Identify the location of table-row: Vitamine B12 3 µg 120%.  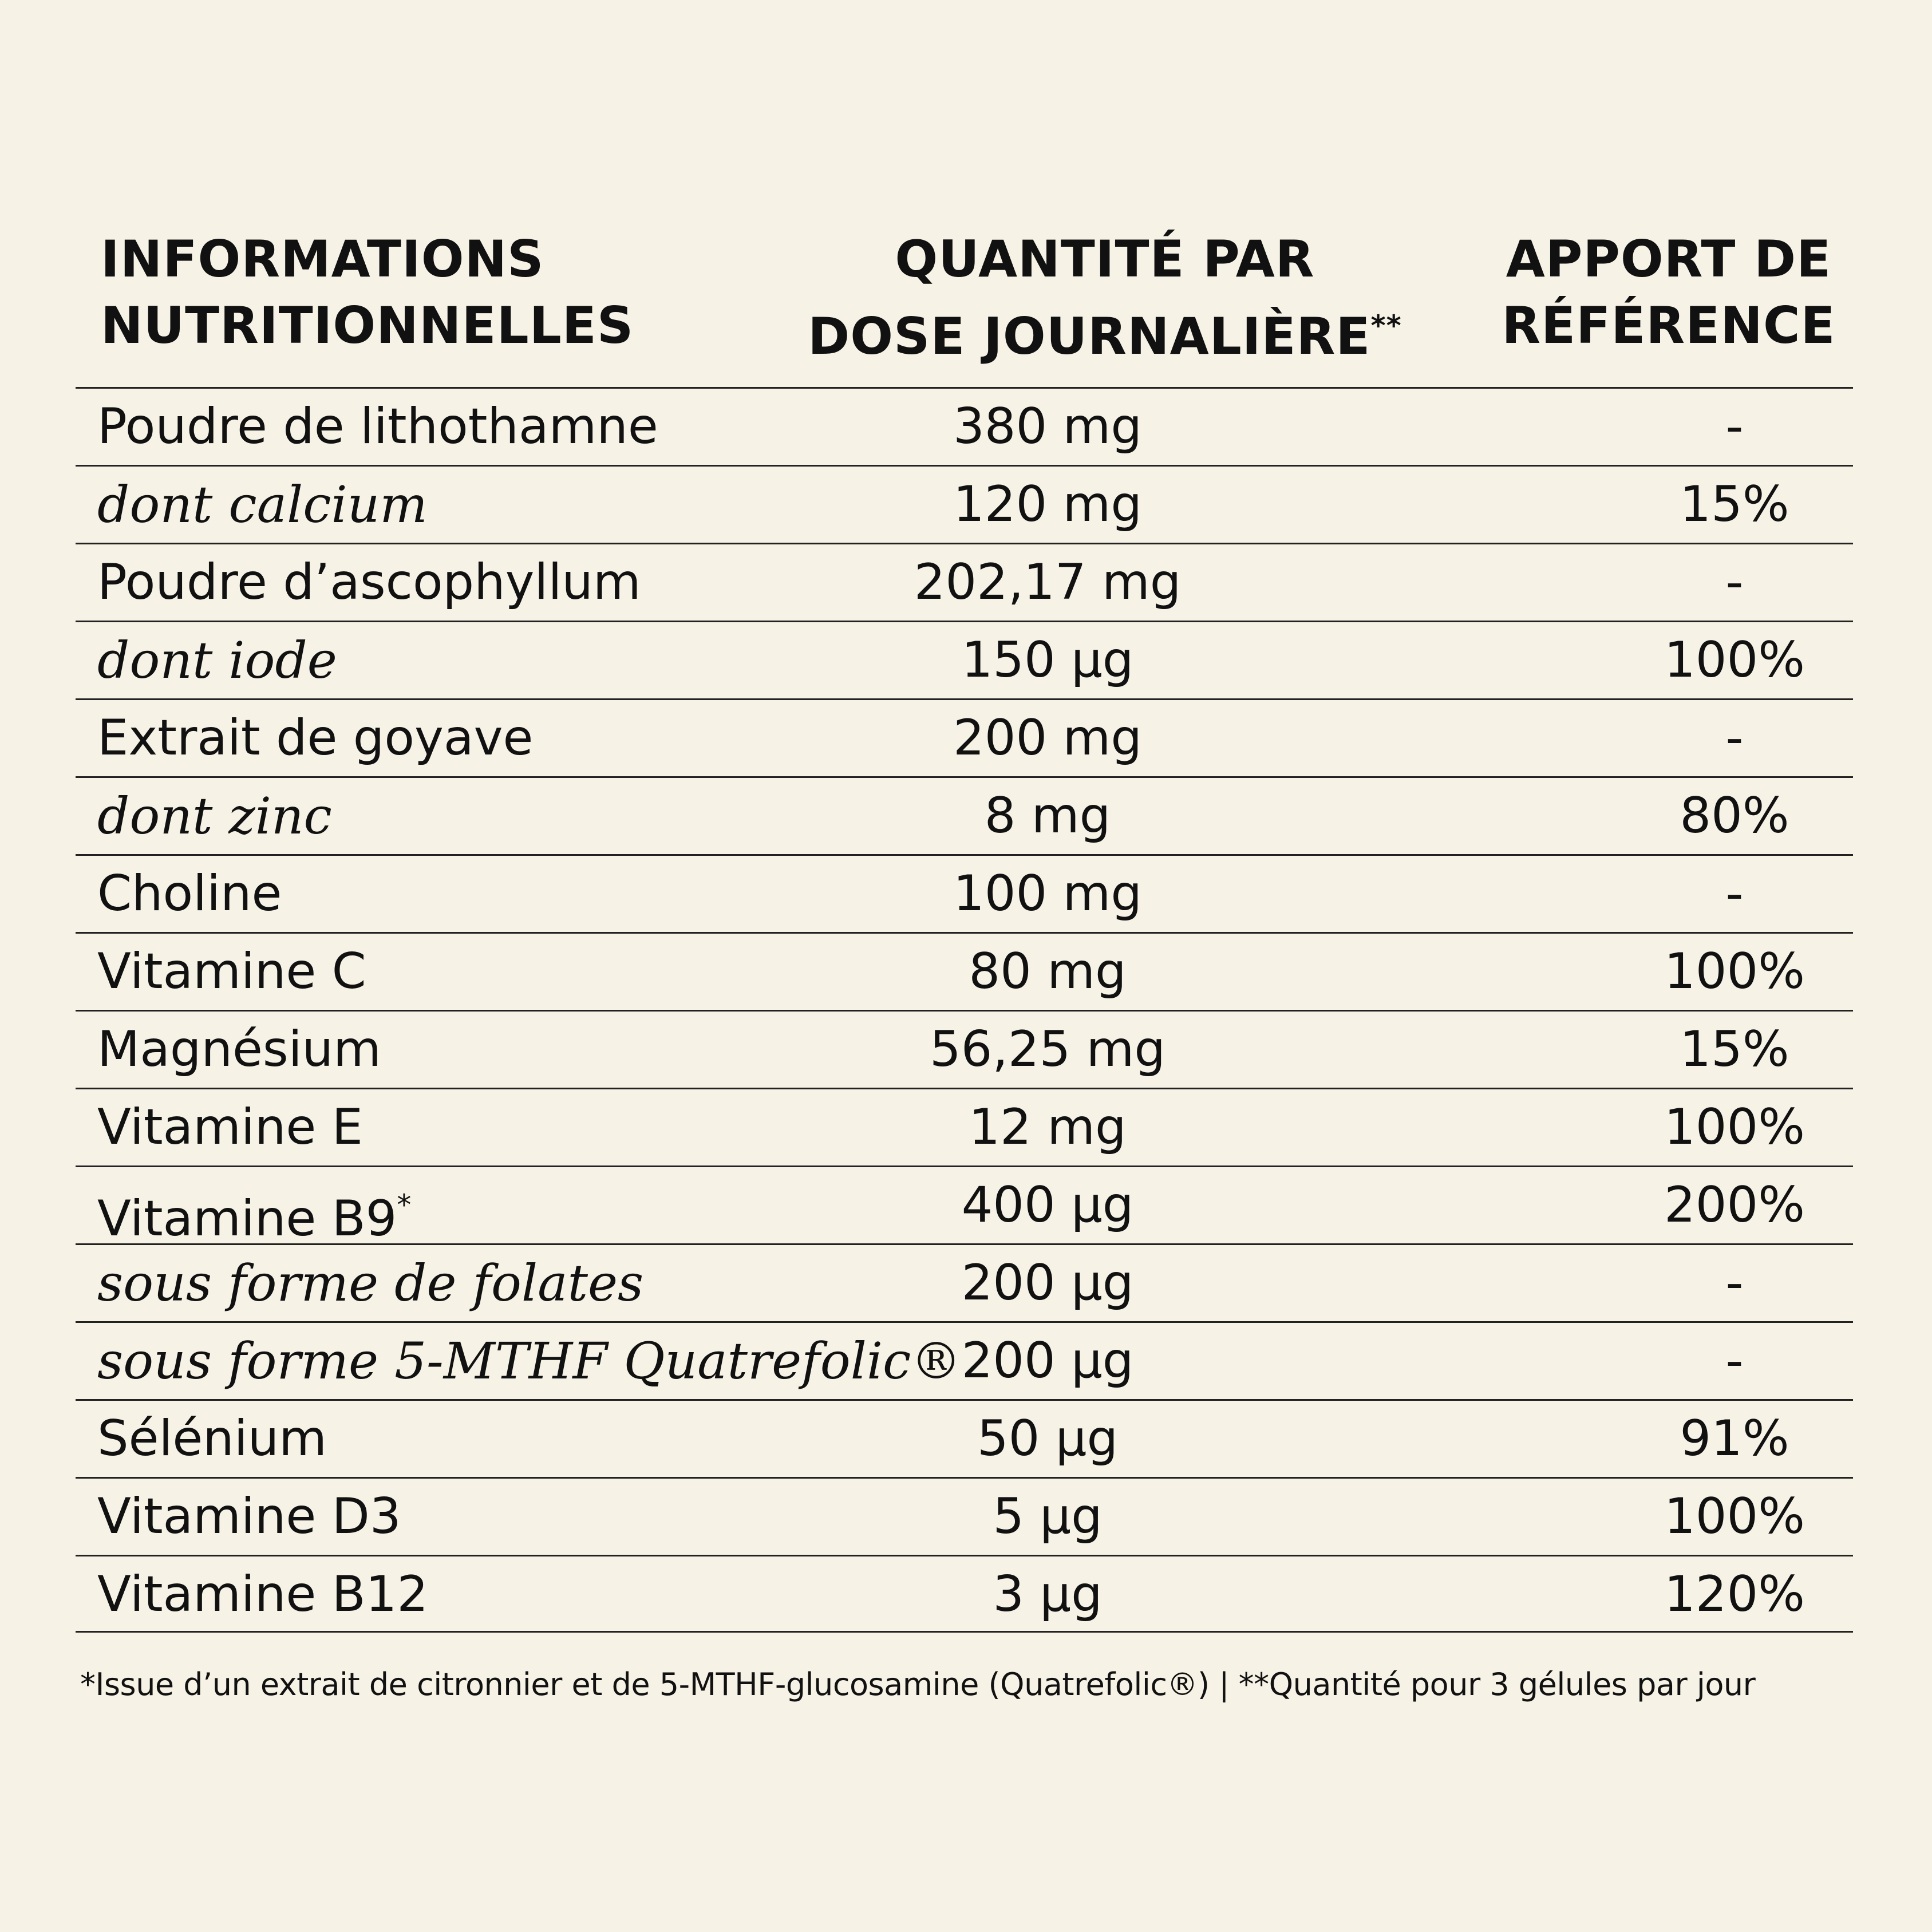
(964, 1594).